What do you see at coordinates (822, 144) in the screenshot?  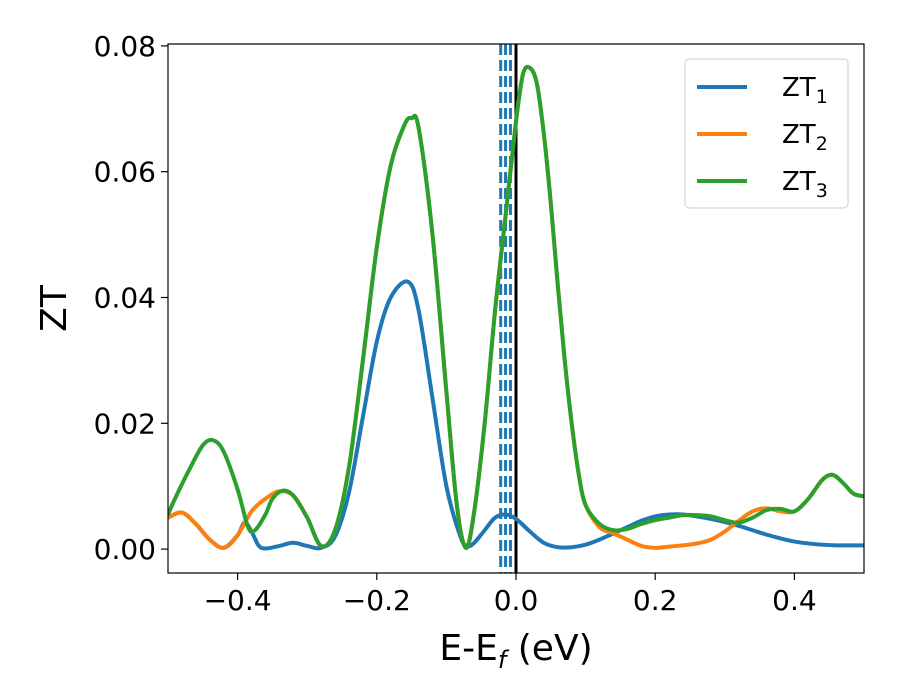 I see `legend-label-subscript: 2` at bounding box center [822, 144].